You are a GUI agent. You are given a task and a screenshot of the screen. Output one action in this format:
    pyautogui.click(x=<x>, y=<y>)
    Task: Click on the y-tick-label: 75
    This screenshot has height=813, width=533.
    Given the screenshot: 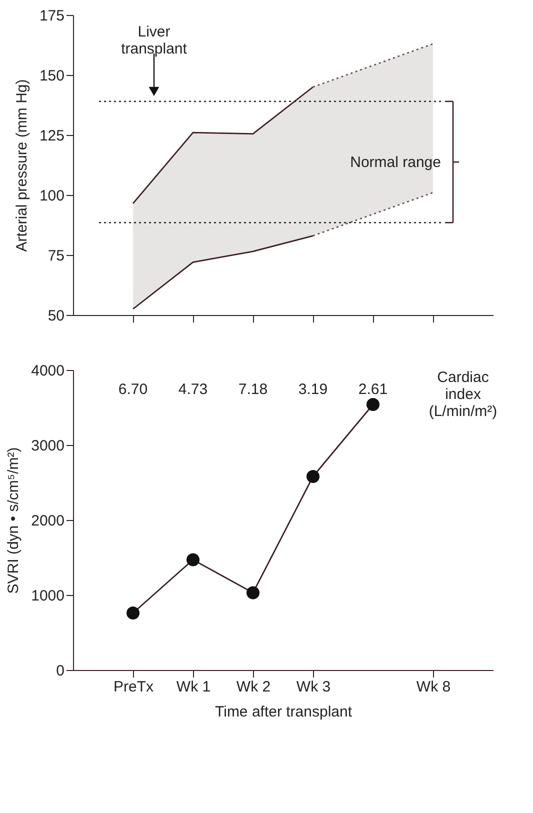 What is the action you would take?
    pyautogui.click(x=56, y=256)
    